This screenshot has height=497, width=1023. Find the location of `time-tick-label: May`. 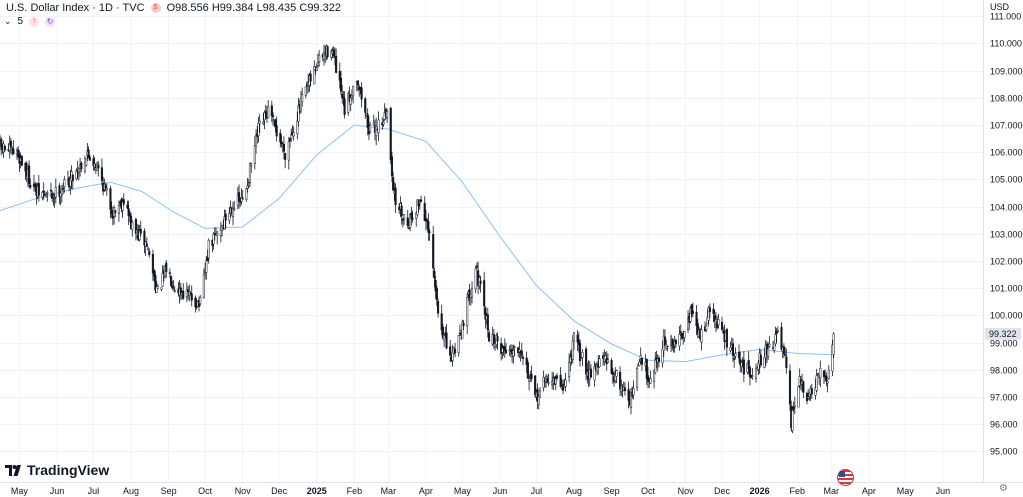

time-tick-label: May is located at coordinates (20, 491).